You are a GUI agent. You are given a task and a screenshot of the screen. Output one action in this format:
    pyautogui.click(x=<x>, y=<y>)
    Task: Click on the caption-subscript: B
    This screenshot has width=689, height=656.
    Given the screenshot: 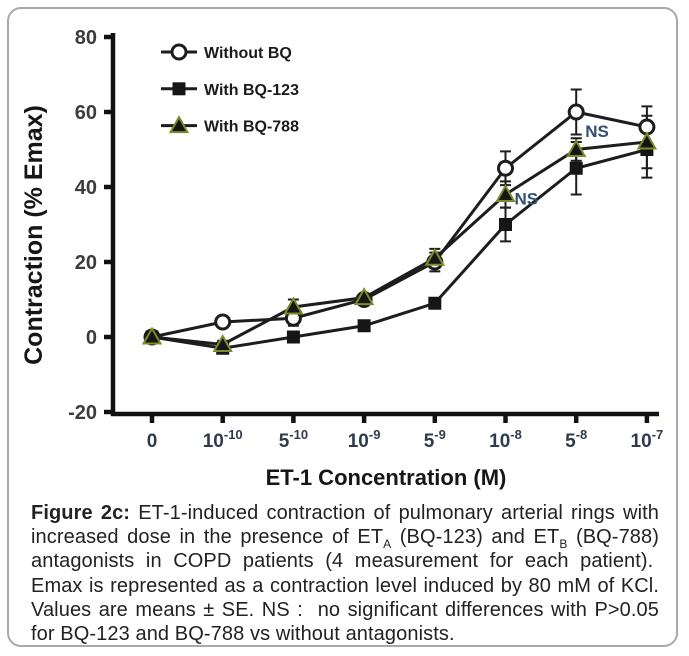 What is the action you would take?
    pyautogui.click(x=563, y=544)
    